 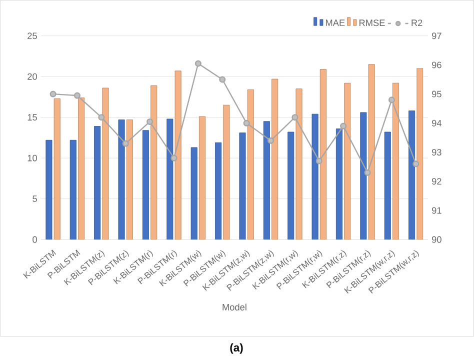 What do you see at coordinates (437, 123) in the screenshot?
I see `y2-tick-label: 94` at bounding box center [437, 123].